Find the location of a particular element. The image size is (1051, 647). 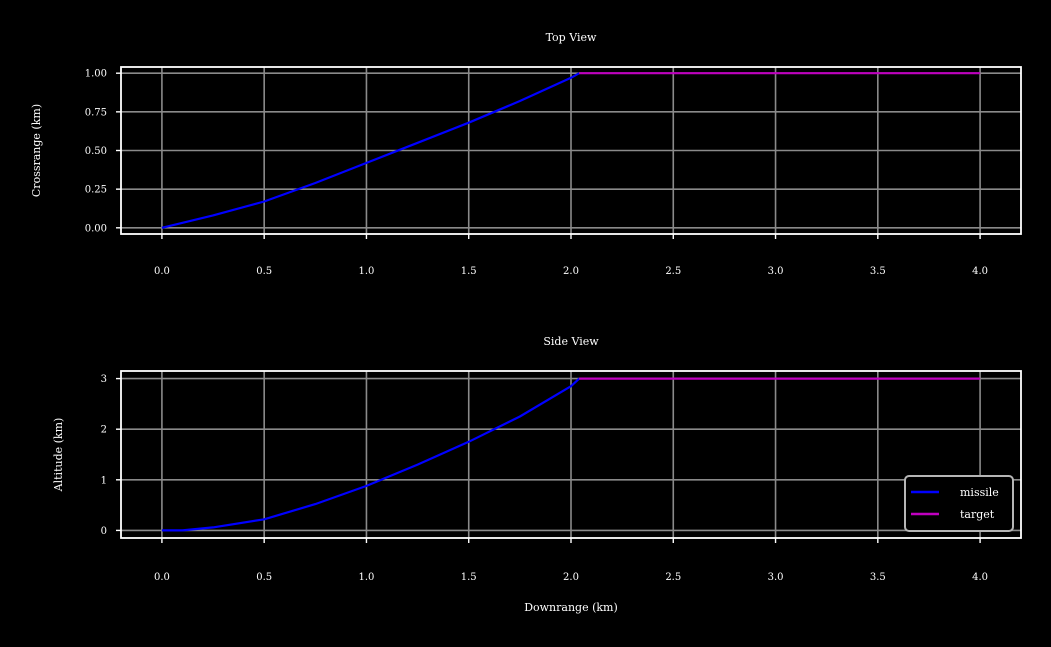

chart-title: Side View is located at coordinates (571, 341).